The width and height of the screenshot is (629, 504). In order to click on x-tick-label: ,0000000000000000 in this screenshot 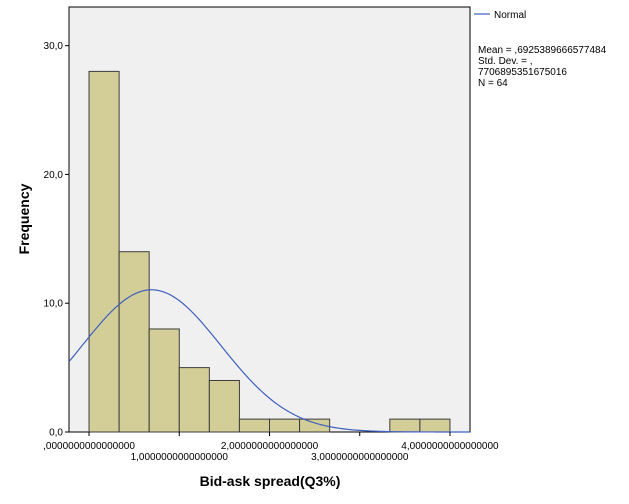, I will do `click(89, 446)`.